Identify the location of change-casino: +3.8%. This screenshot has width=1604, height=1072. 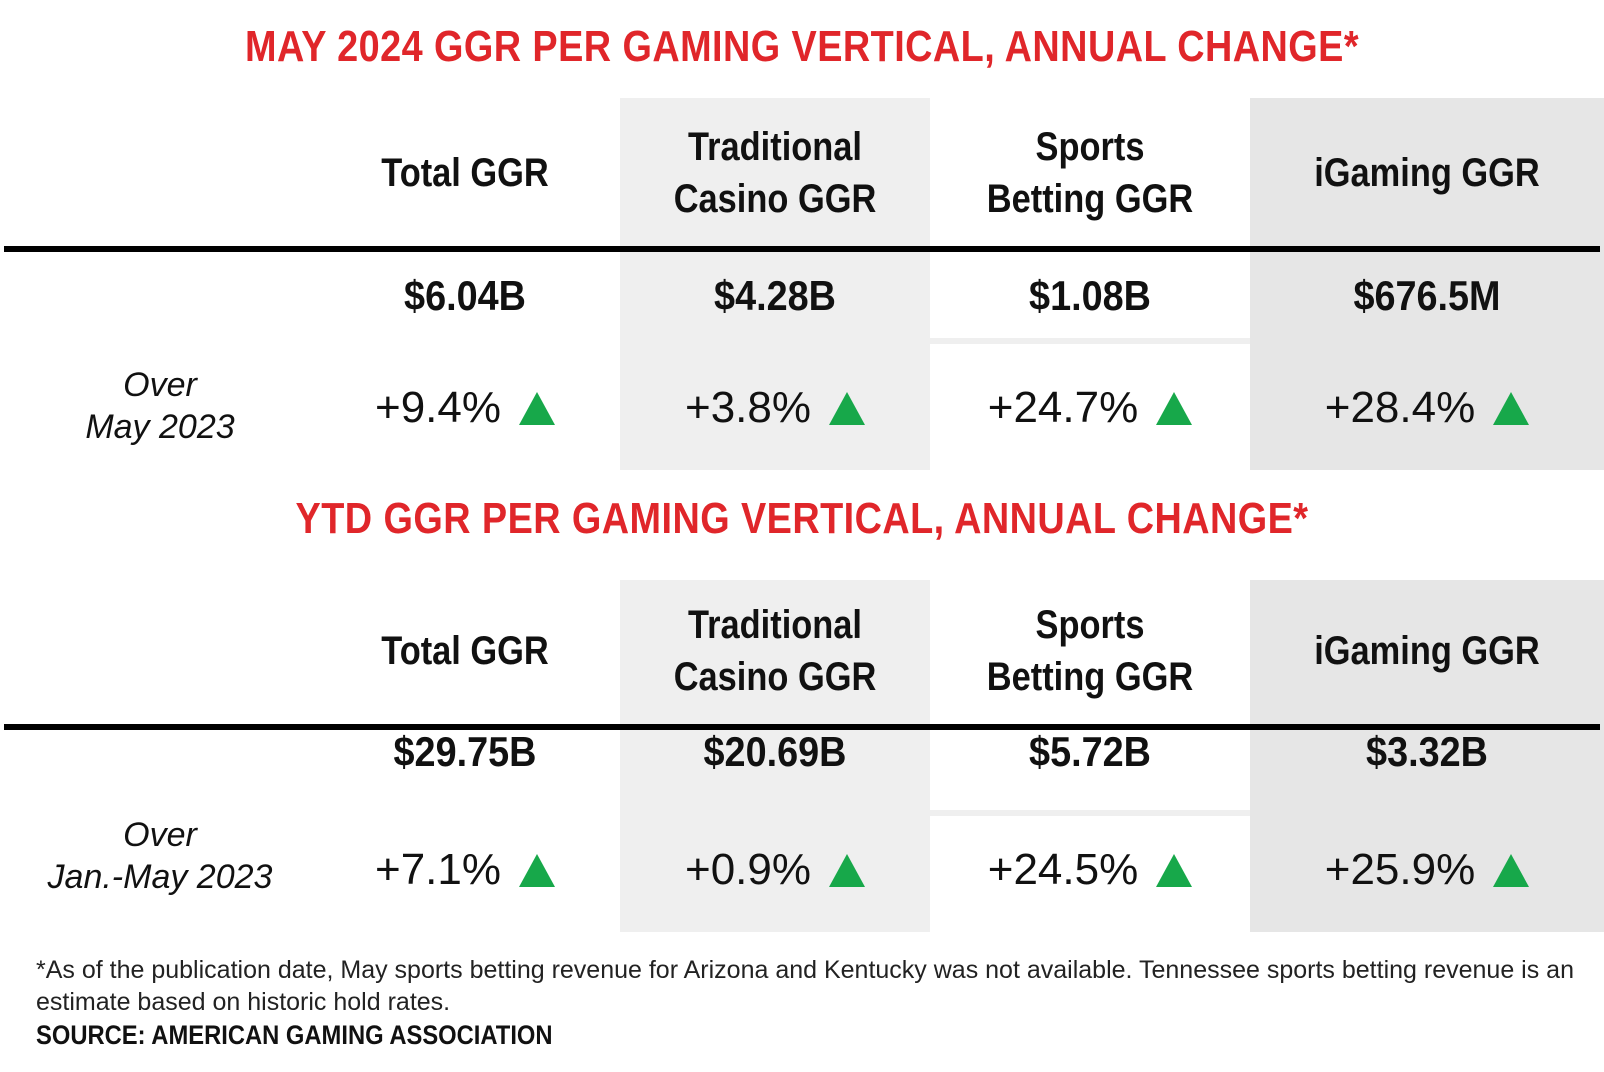
(775, 408).